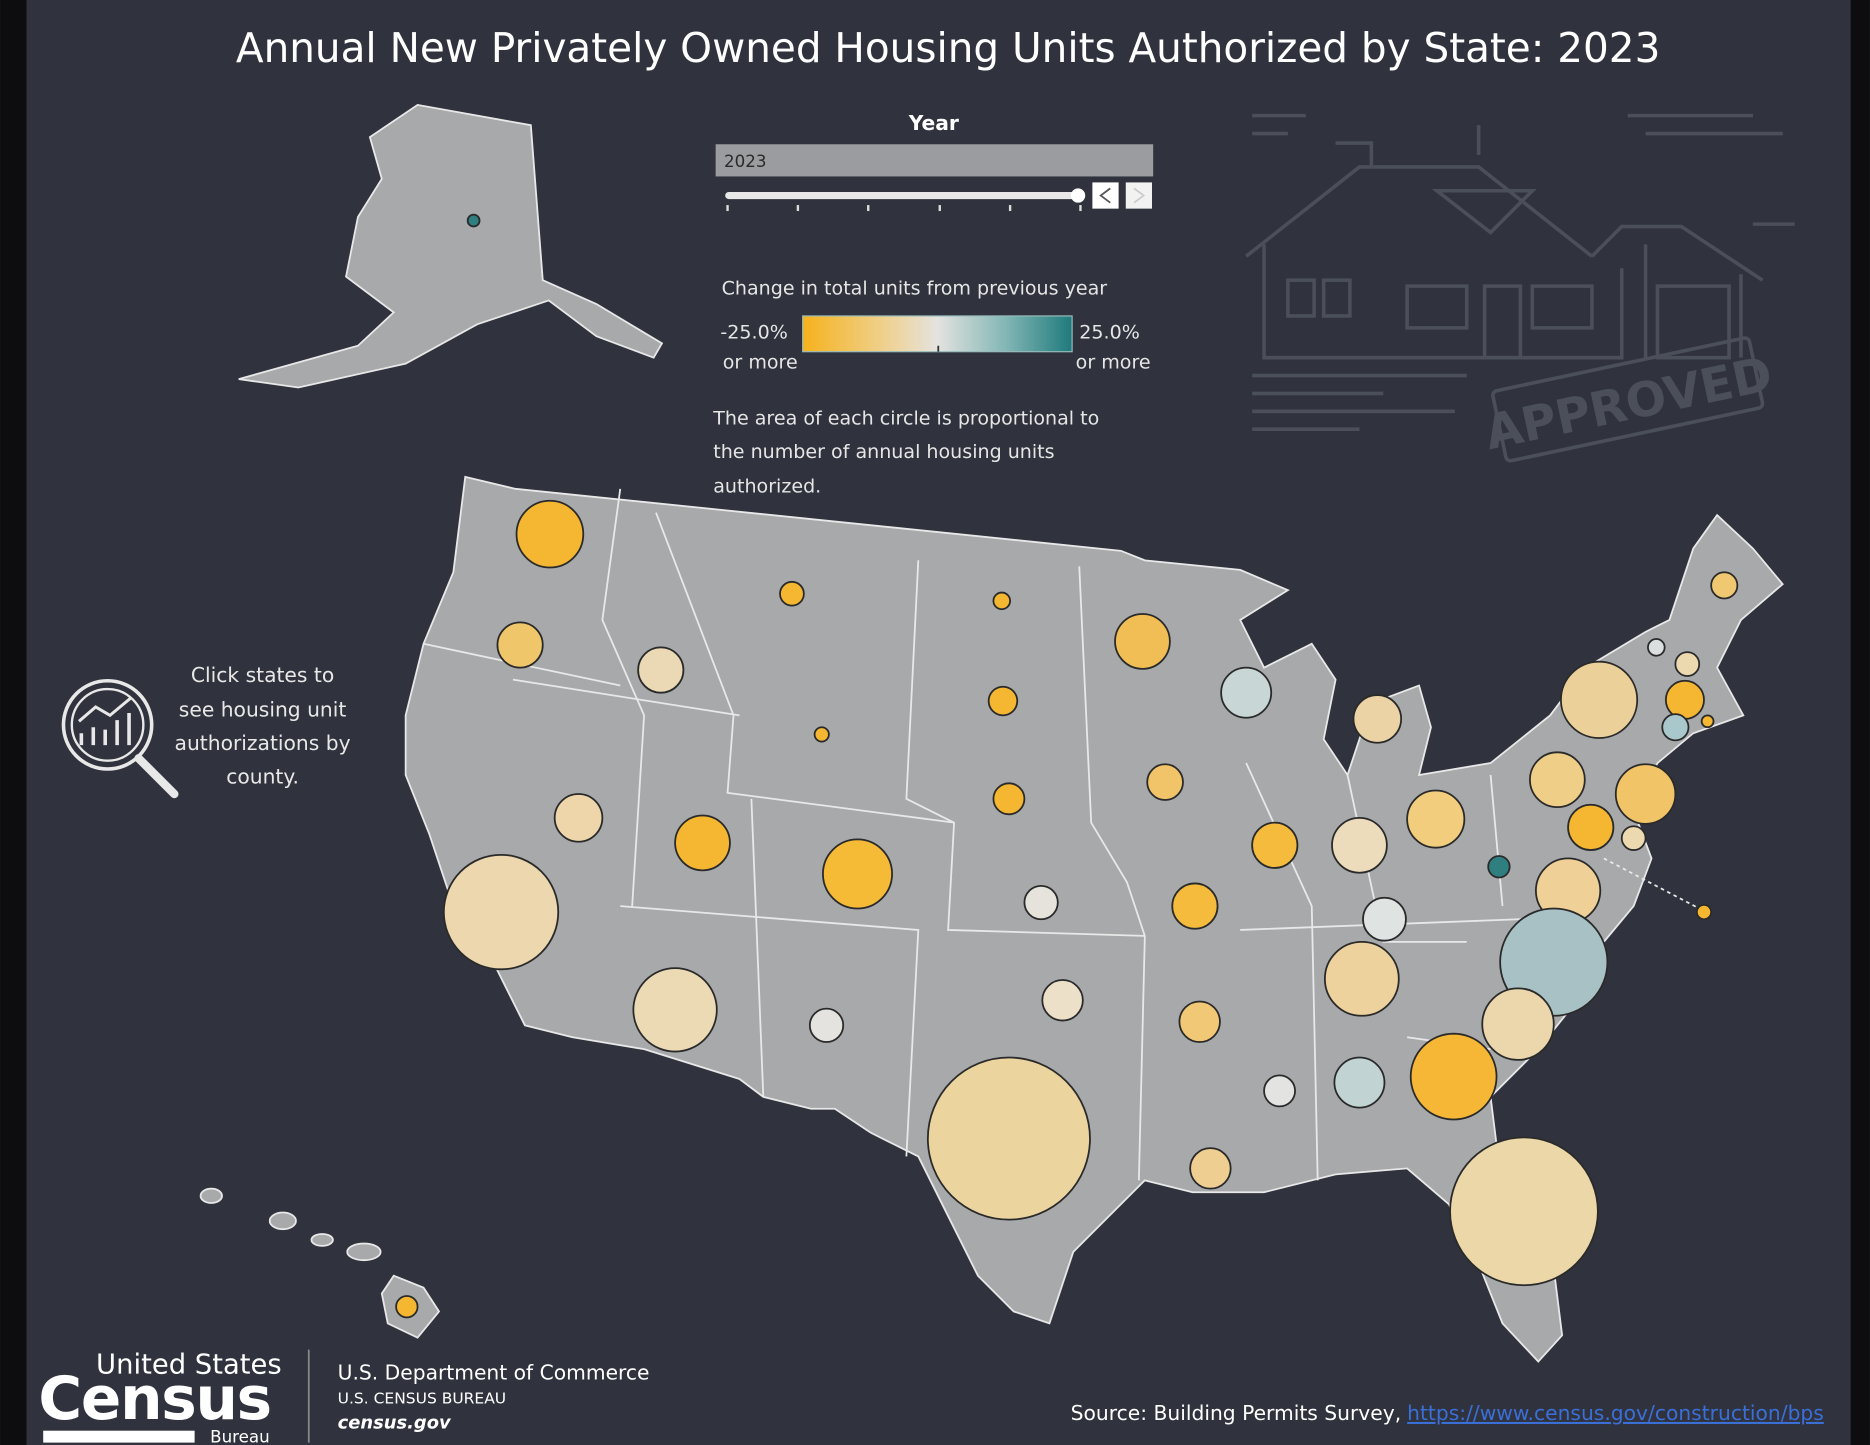  I want to click on year-prev-button, so click(1105, 195).